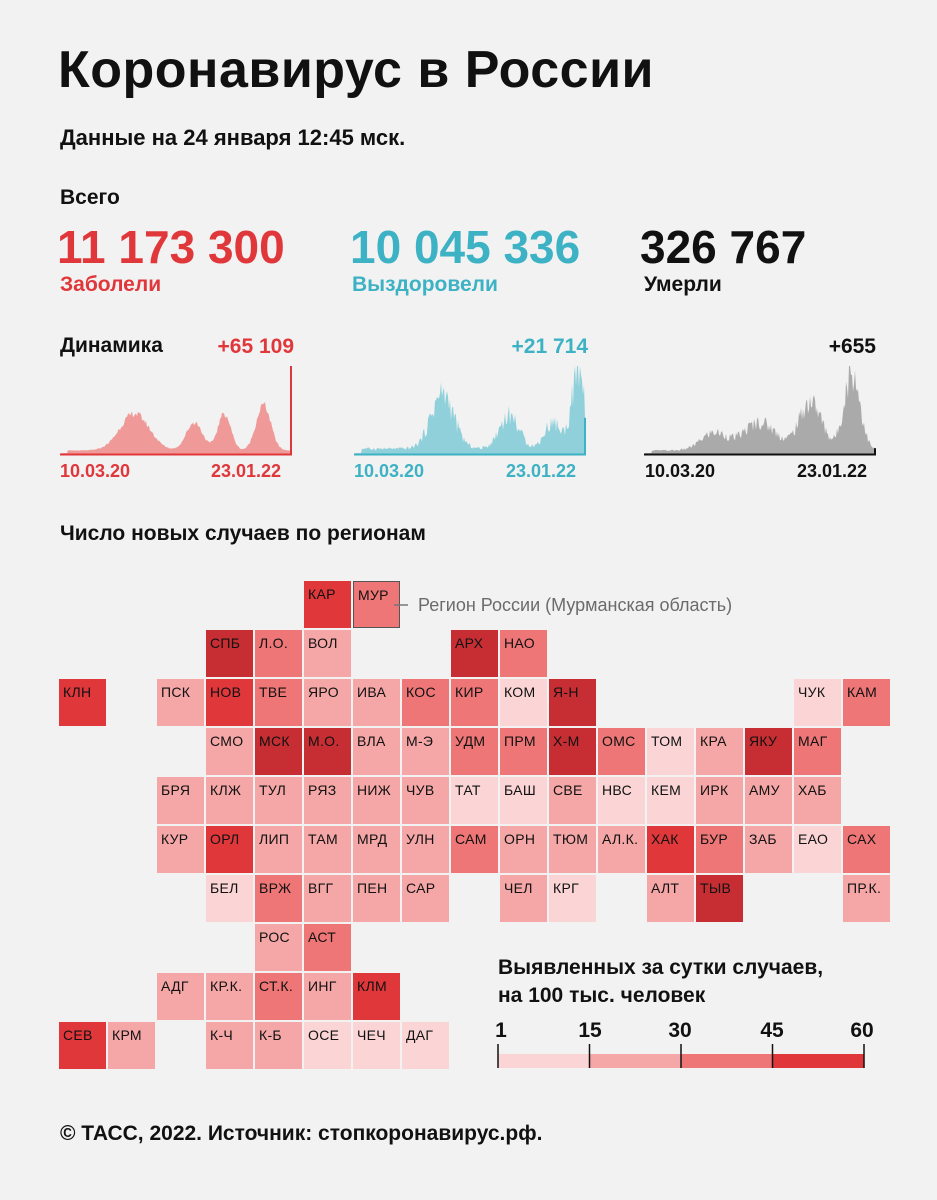  I want to click on region-code-label: КЛМ, so click(372, 986).